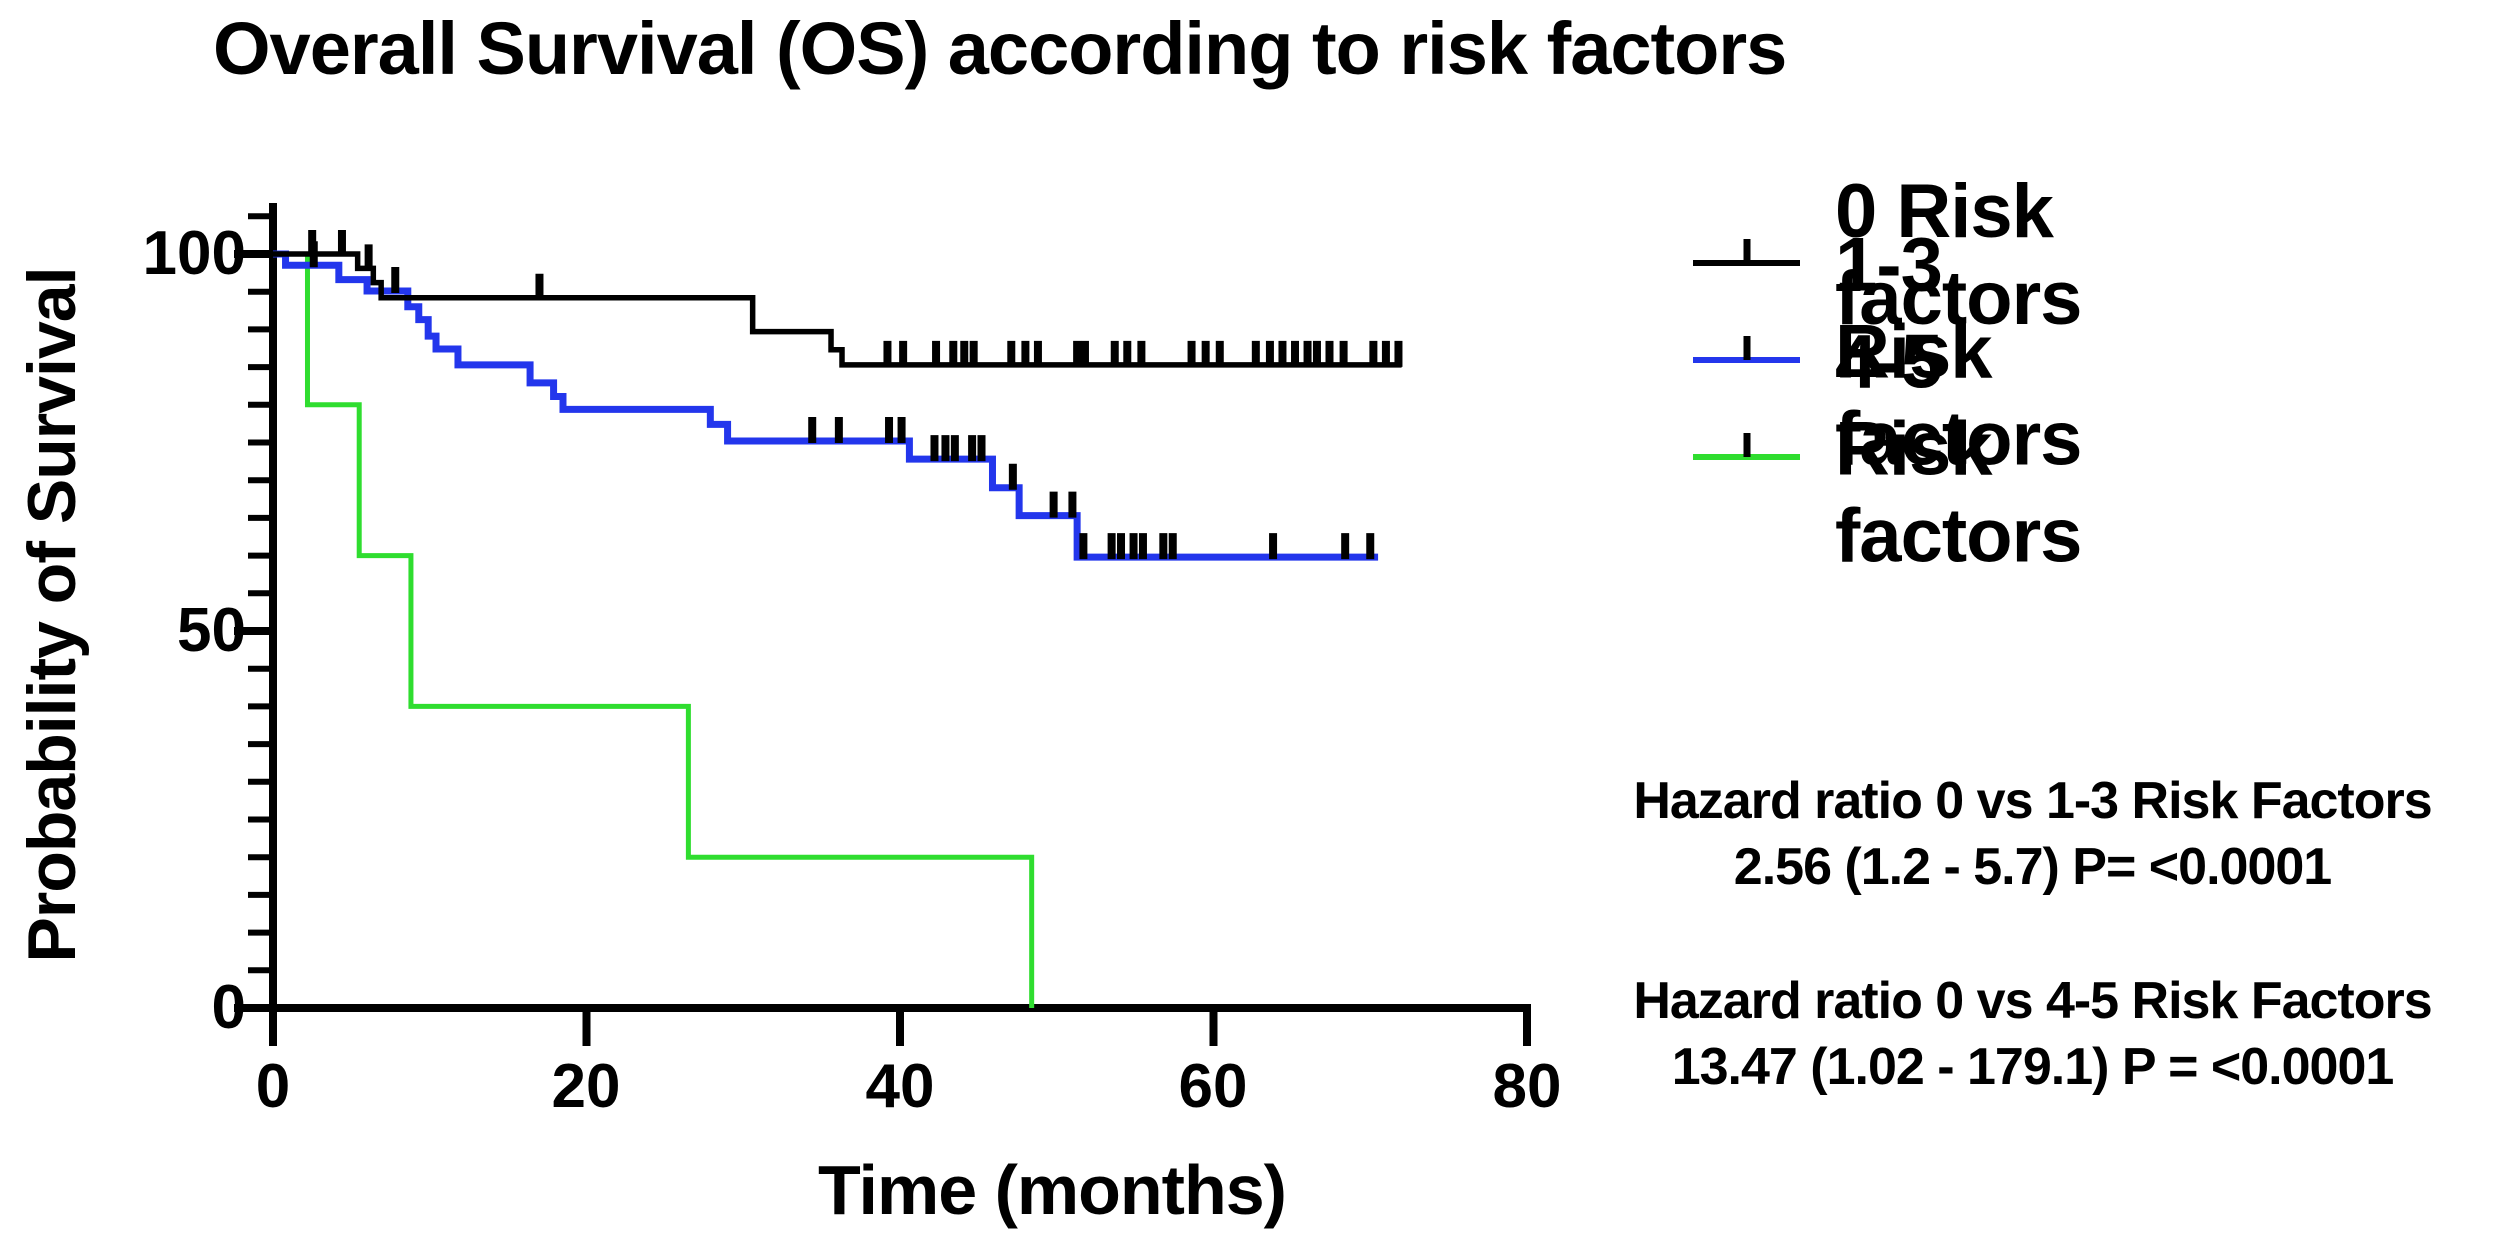  Describe the element at coordinates (2032, 801) in the screenshot. I see `hazard-ratio-1-title: Hazard ratio 0 vs 1-3 Risk Factors` at that location.